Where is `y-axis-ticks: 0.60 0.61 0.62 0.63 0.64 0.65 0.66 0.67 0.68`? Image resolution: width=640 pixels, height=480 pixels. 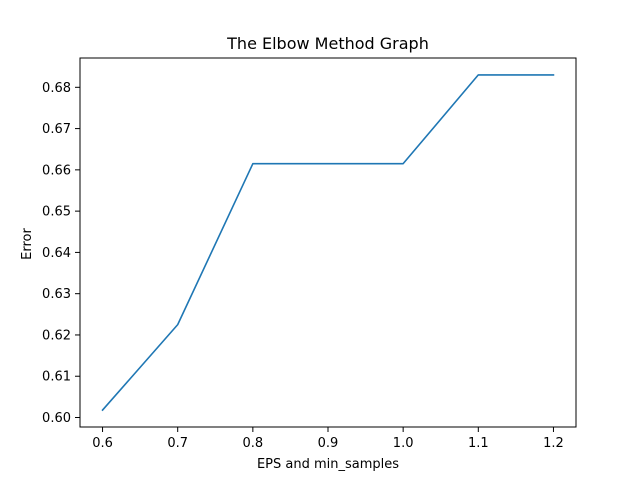 y-axis-ticks: 0.60 0.61 0.62 0.63 0.64 0.65 0.66 0.67 0.68 is located at coordinates (61, 253).